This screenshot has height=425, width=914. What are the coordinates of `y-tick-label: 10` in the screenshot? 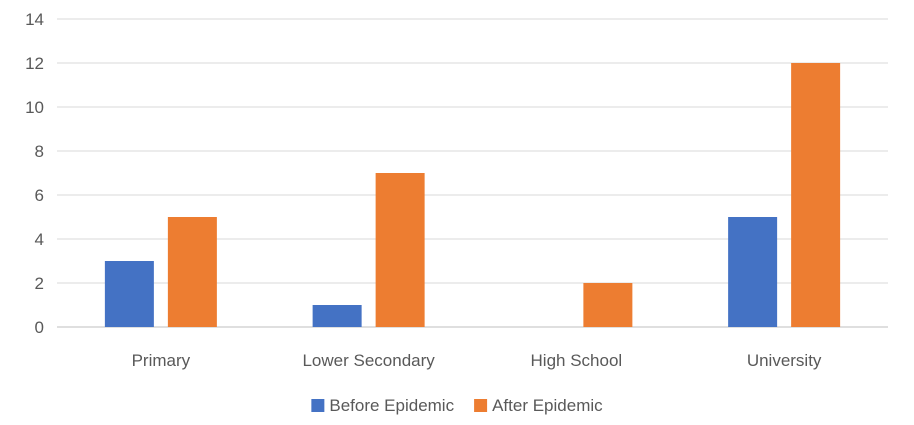 It's located at (34, 107).